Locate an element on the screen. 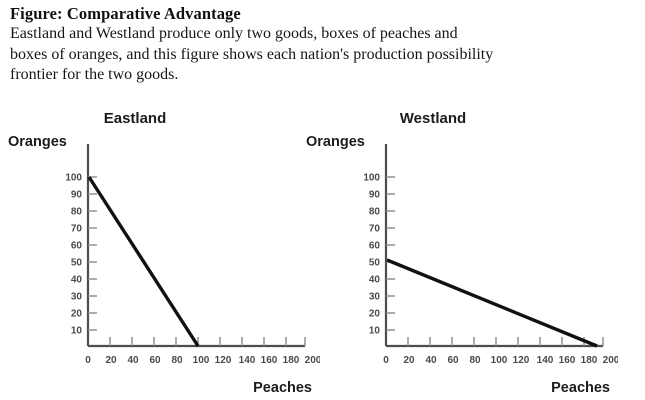 The width and height of the screenshot is (645, 400). x-axis-label-westland: Peaches is located at coordinates (580, 388).